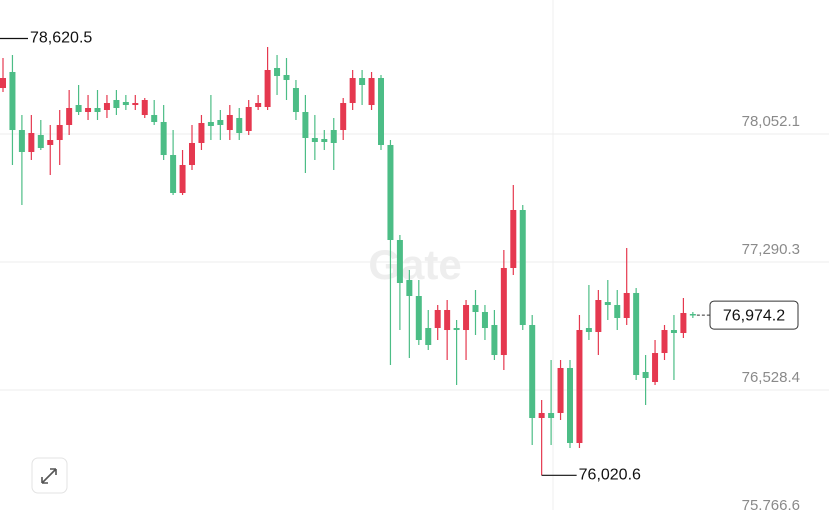 The image size is (829, 510). I want to click on last-price-label: 76,974.2, so click(754, 315).